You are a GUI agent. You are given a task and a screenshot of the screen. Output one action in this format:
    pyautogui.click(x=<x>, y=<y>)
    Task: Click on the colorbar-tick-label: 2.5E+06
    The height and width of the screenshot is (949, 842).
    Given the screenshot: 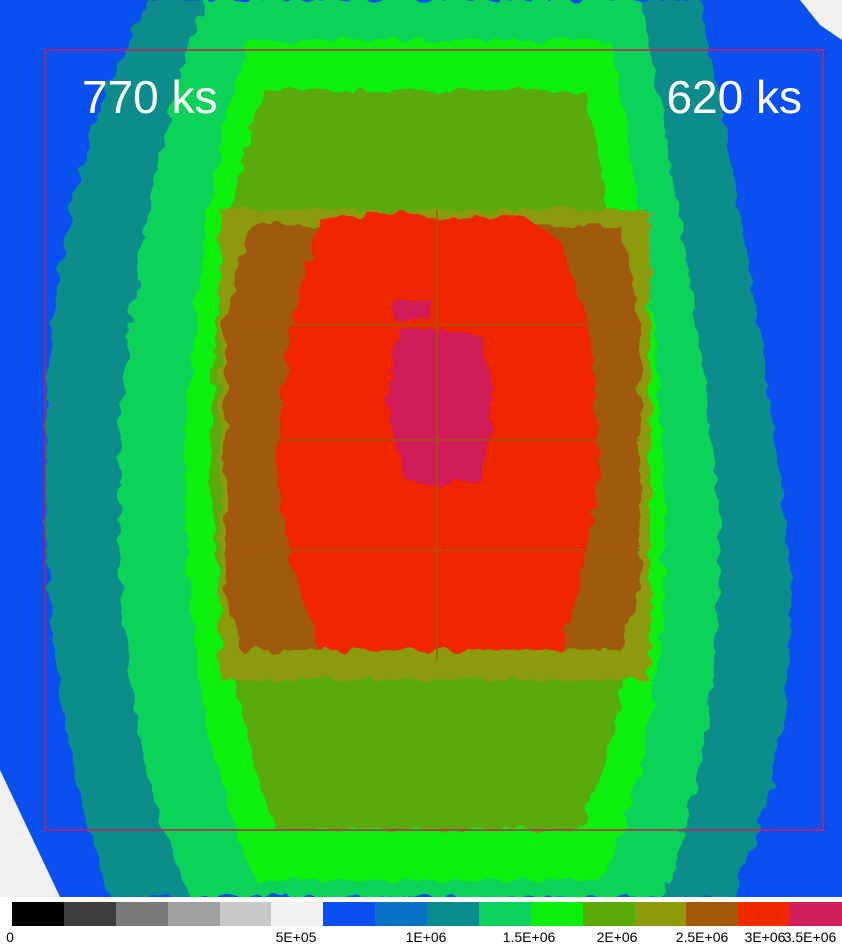 What is the action you would take?
    pyautogui.click(x=702, y=937)
    